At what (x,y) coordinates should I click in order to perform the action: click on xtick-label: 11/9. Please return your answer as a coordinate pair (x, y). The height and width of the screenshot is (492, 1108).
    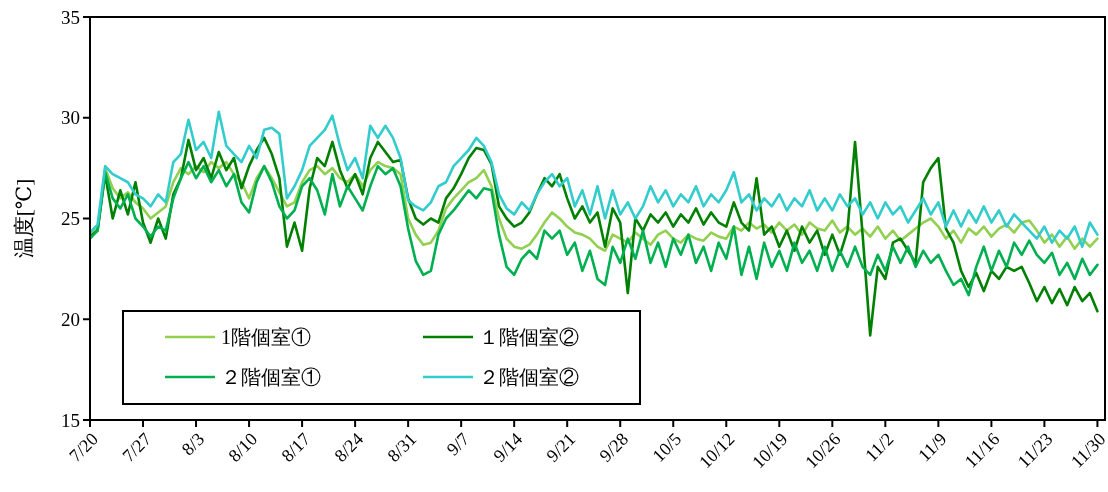
    Looking at the image, I should click on (932, 447).